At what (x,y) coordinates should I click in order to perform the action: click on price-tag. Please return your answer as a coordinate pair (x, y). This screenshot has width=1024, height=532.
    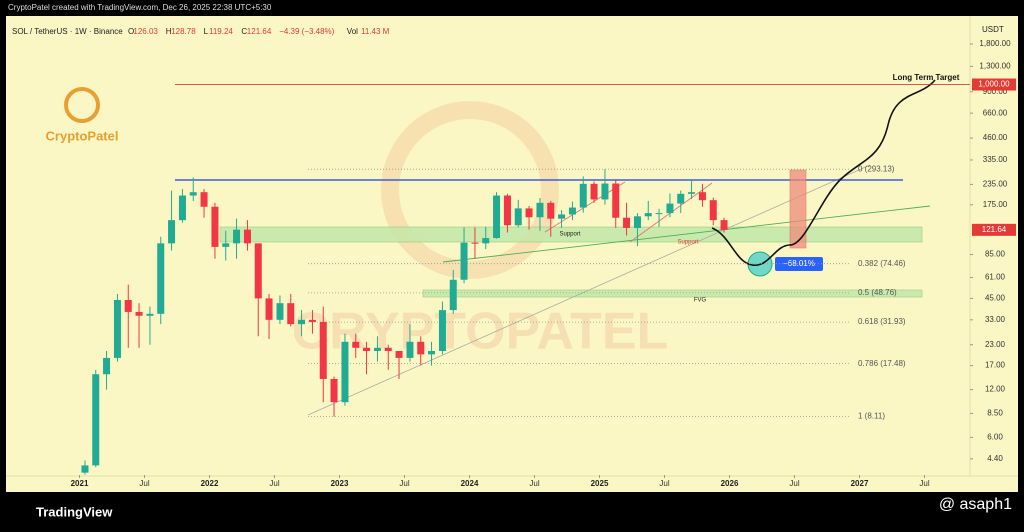
    Looking at the image, I should click on (994, 229).